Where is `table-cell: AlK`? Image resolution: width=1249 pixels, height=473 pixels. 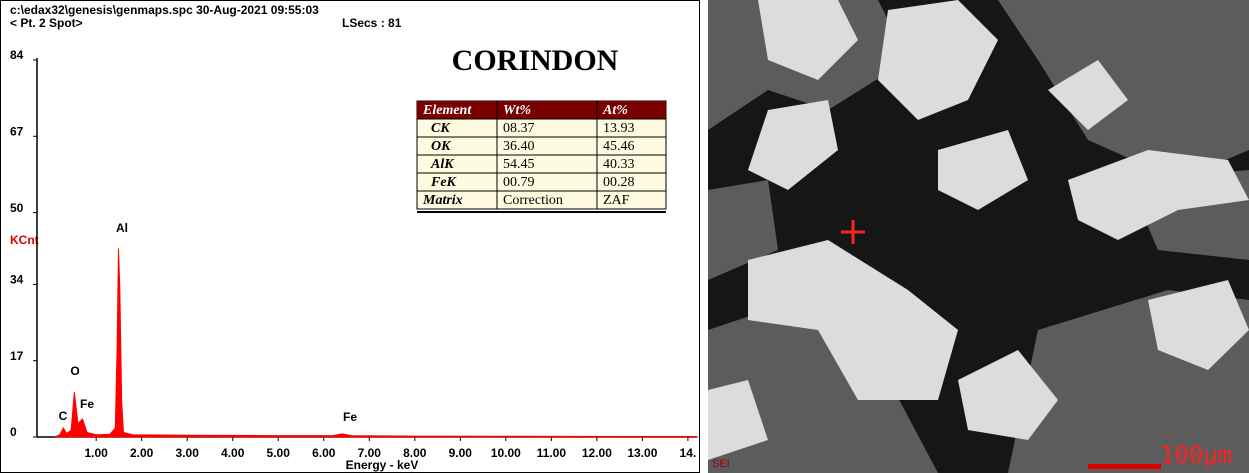
table-cell: AlK is located at coordinates (442, 164).